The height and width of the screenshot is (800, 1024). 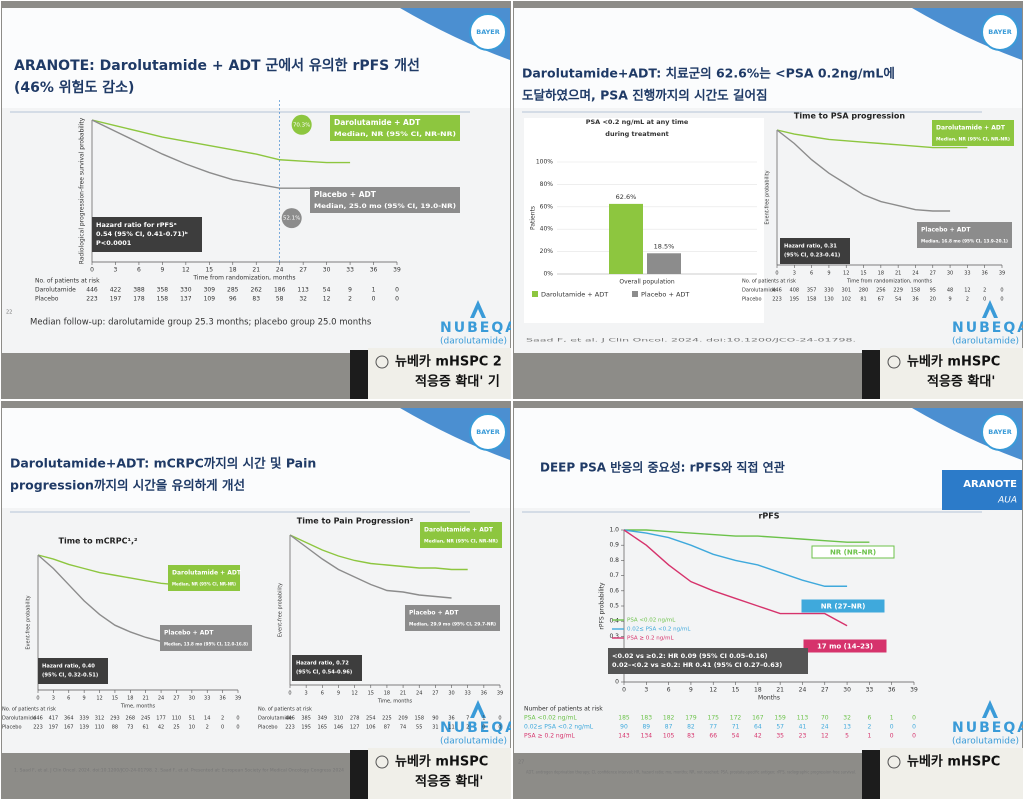 What do you see at coordinates (549, 736) in the screenshot?
I see `risk-row-name: PSA ≥ 0.2 ng/mL` at bounding box center [549, 736].